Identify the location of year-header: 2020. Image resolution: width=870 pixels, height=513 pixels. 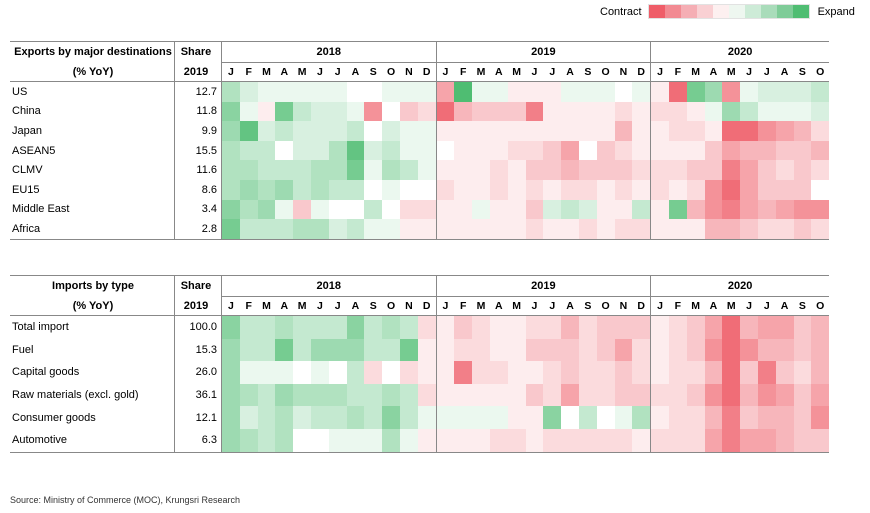
(740, 52).